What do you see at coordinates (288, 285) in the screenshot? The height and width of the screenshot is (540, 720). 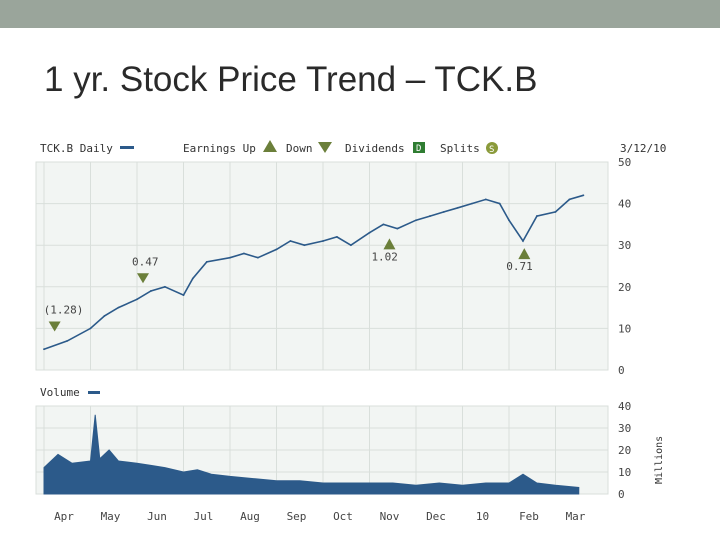 I see `earnings-annotations: (1.28) 0.47 1.02 0.71` at bounding box center [288, 285].